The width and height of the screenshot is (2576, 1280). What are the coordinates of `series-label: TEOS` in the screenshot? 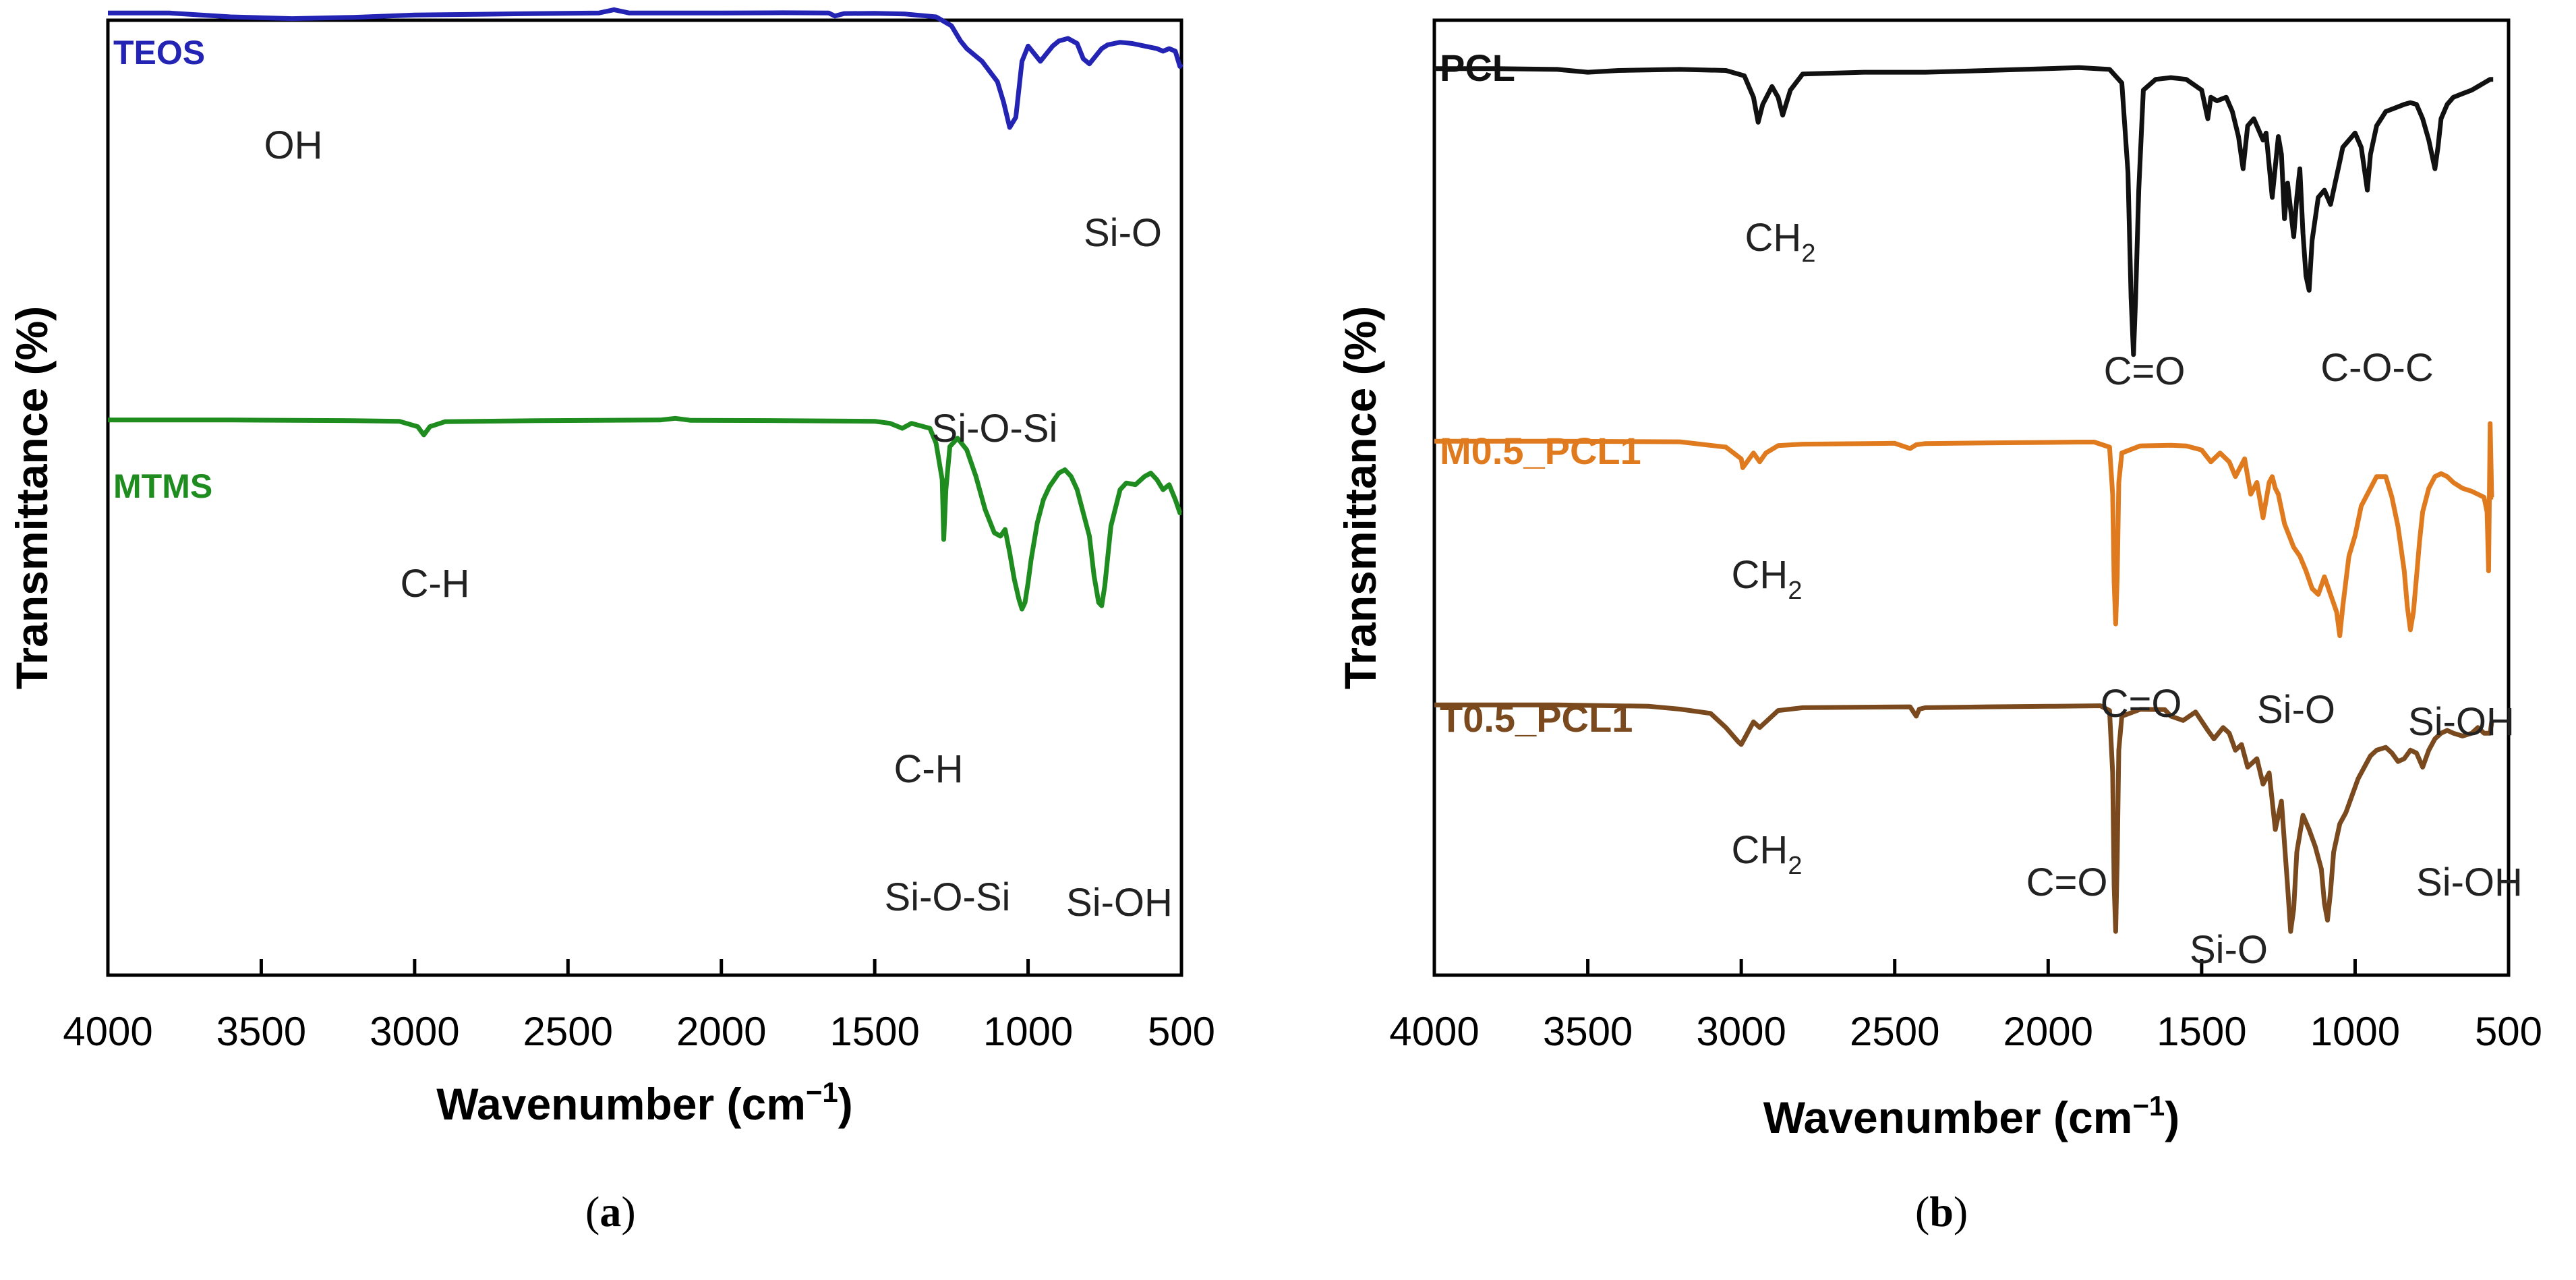 It's located at (159, 52).